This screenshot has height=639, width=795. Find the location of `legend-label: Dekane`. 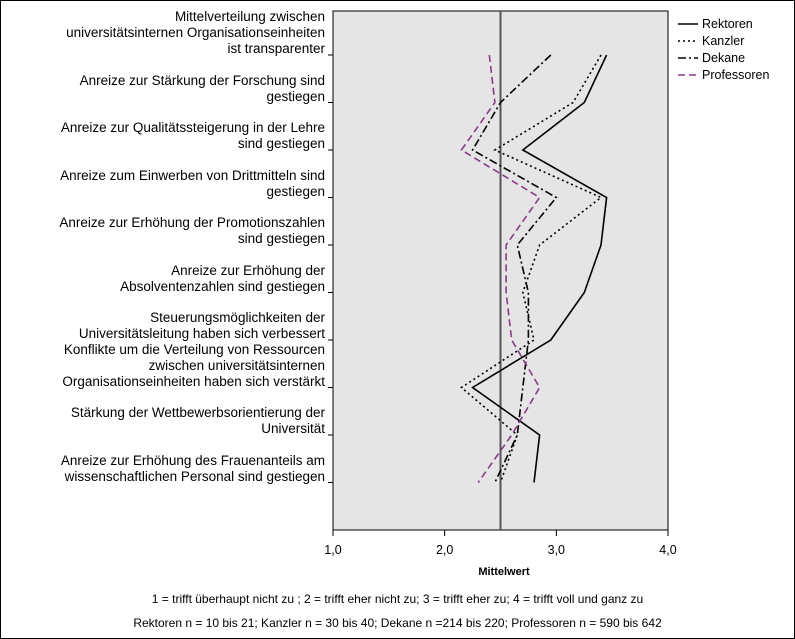

legend-label: Dekane is located at coordinates (724, 58).